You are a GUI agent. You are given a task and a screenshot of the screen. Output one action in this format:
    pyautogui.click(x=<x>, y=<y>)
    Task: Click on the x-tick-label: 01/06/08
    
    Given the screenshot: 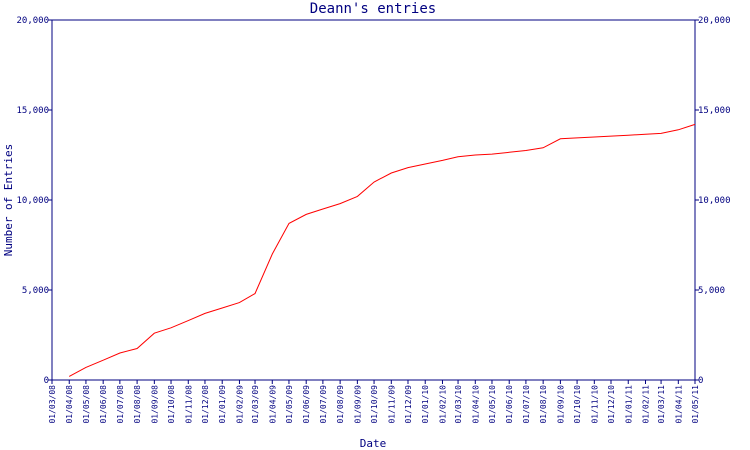 What is the action you would take?
    pyautogui.click(x=103, y=404)
    